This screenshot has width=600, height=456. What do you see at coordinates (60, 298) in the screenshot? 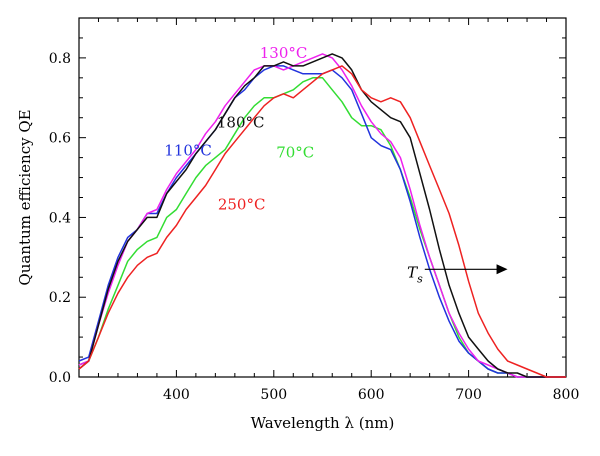
I see `y-tick-label: 0.2` at bounding box center [60, 298].